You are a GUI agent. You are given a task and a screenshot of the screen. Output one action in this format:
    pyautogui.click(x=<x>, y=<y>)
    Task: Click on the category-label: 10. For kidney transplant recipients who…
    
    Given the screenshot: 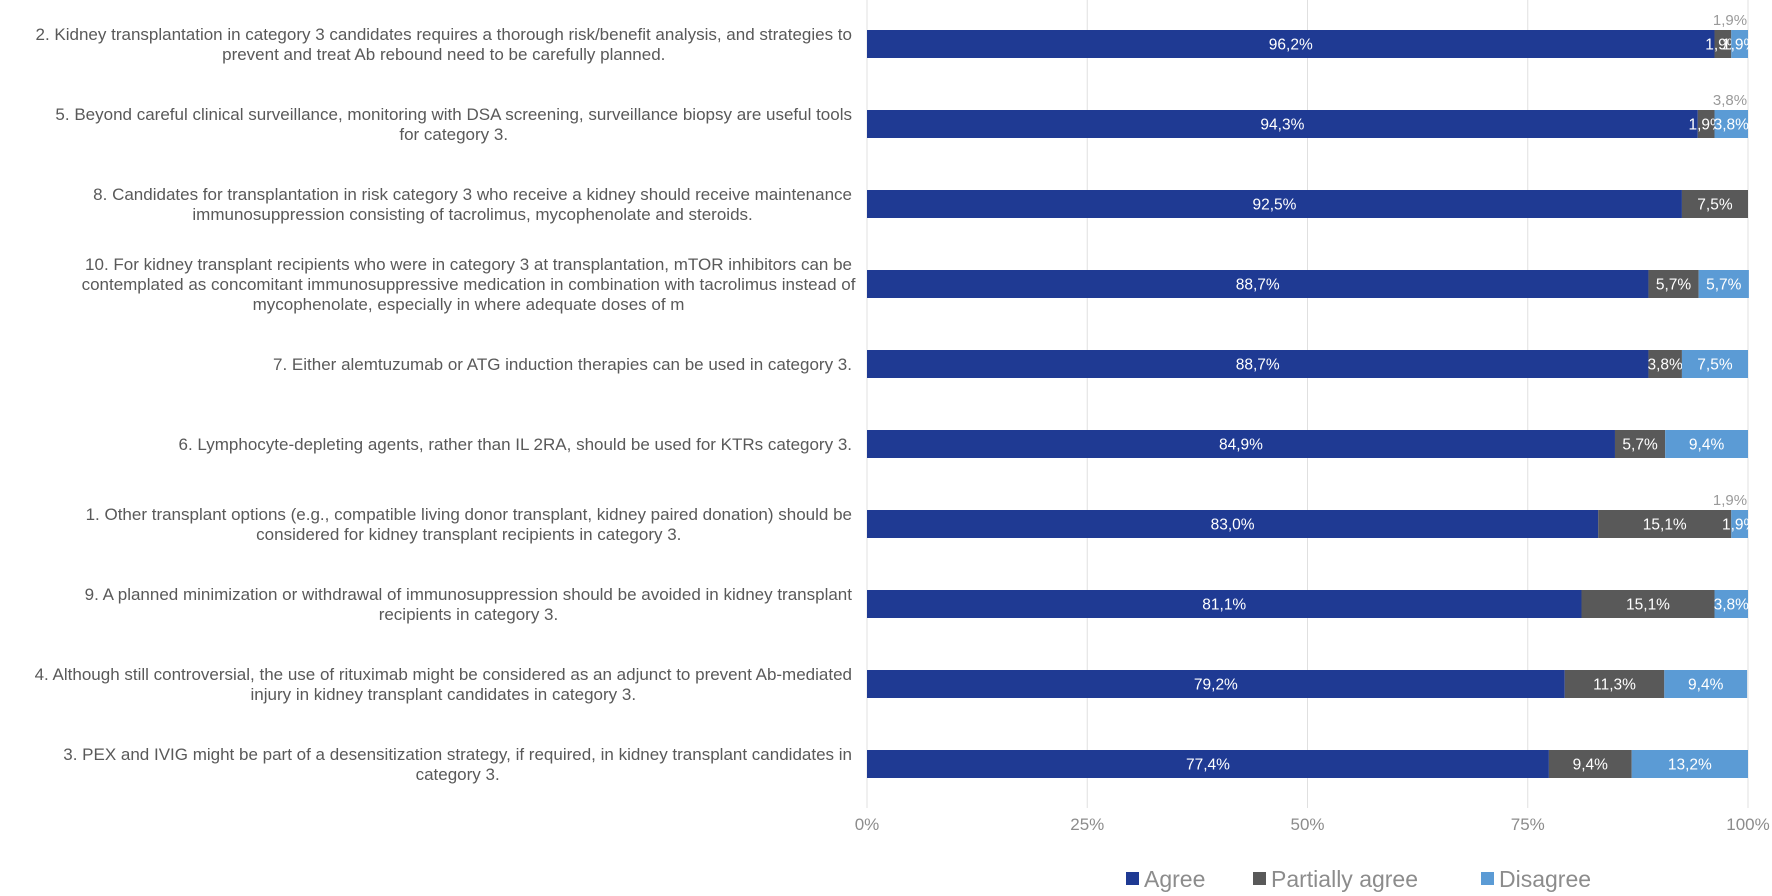 What is the action you would take?
    pyautogui.click(x=469, y=284)
    